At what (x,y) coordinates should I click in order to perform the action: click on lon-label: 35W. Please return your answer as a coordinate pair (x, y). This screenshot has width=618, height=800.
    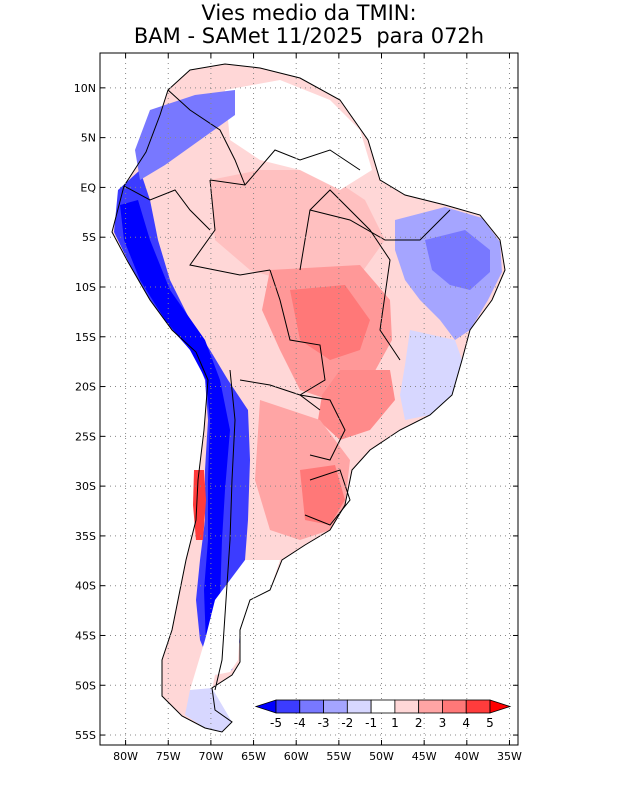
    Looking at the image, I should click on (509, 756).